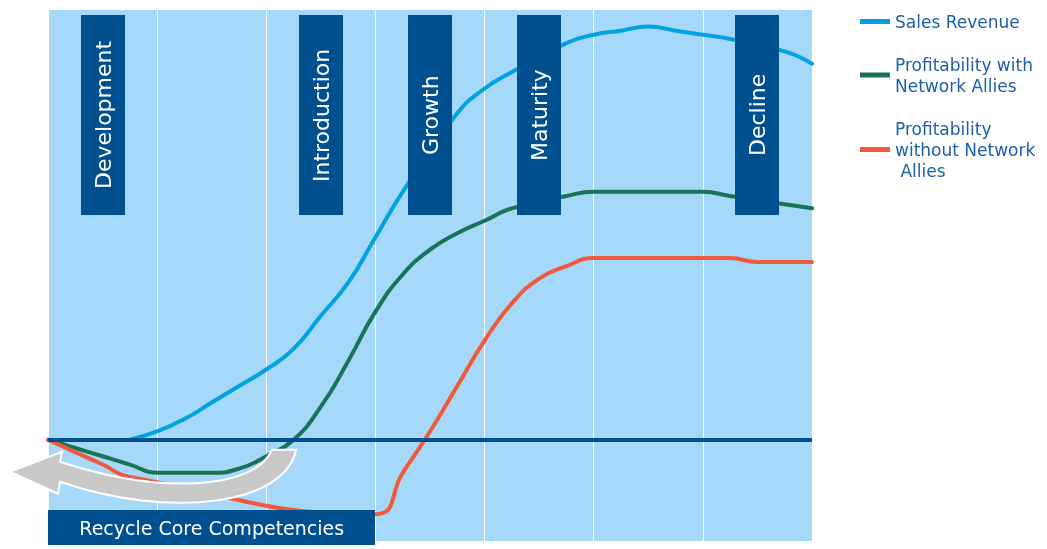 The height and width of the screenshot is (549, 1047). What do you see at coordinates (320, 115) in the screenshot?
I see `label-box: Introduction` at bounding box center [320, 115].